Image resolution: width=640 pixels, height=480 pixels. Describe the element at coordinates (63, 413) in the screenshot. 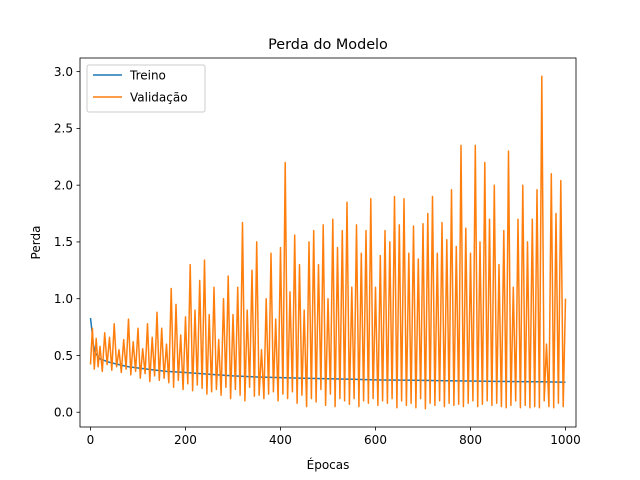

I see `y-tick-label: 0.0` at that location.